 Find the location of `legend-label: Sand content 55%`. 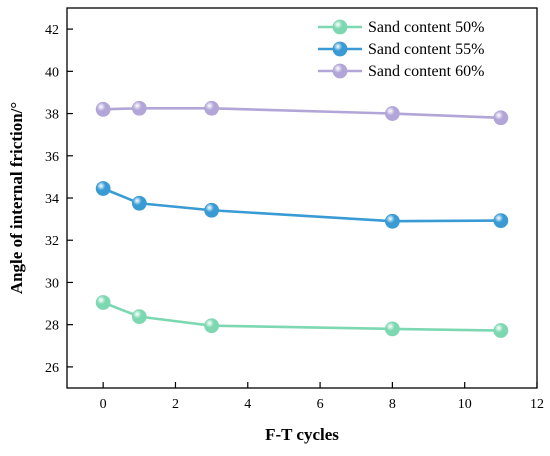

legend-label: Sand content 55% is located at coordinates (426, 49).